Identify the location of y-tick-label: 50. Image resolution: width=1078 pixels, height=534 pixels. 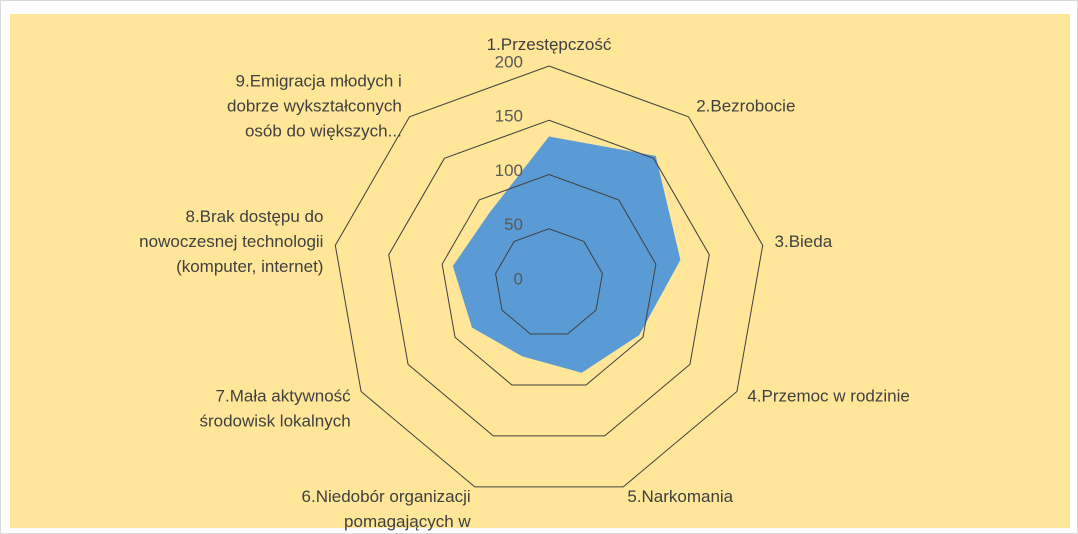
(513, 224).